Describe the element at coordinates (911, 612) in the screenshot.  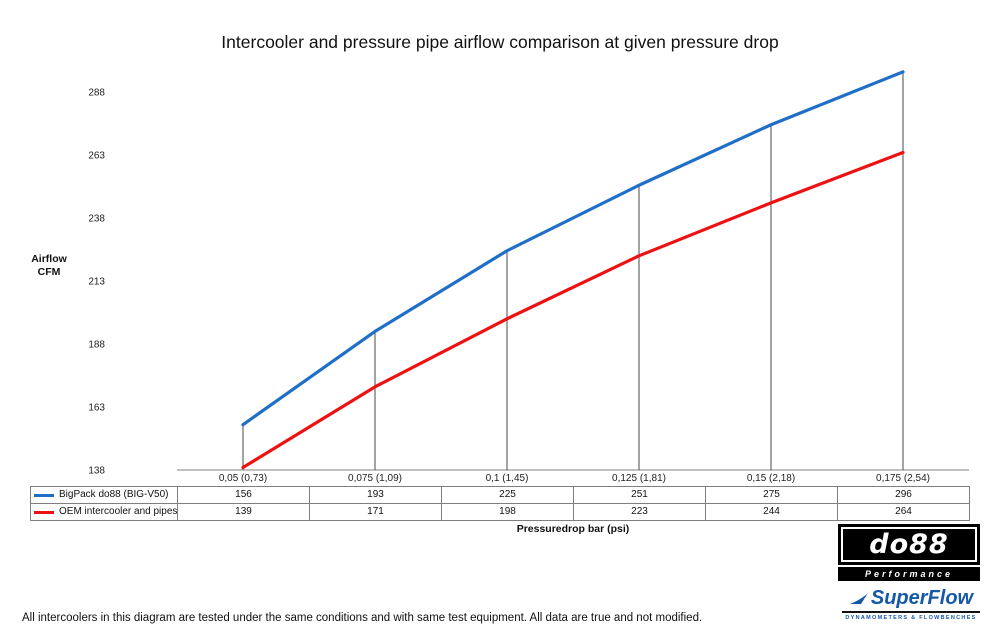
I see `superflow-underline` at that location.